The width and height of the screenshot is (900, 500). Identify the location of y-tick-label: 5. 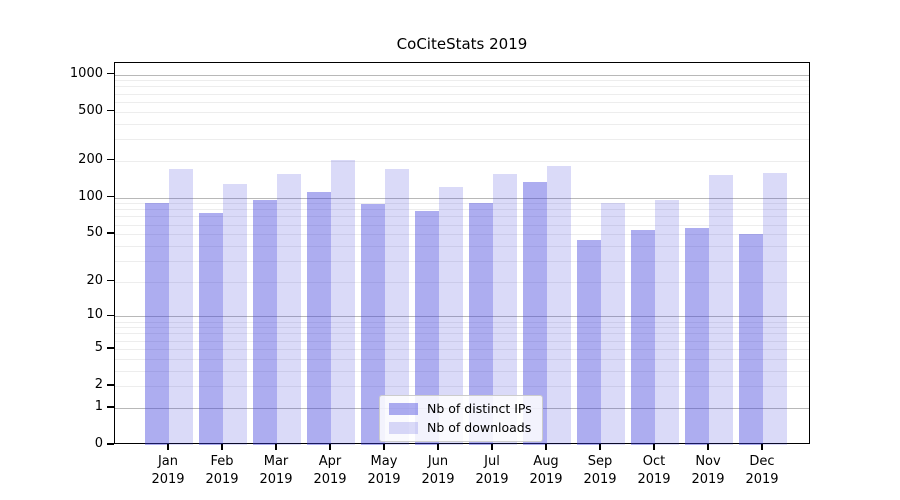
(98, 347).